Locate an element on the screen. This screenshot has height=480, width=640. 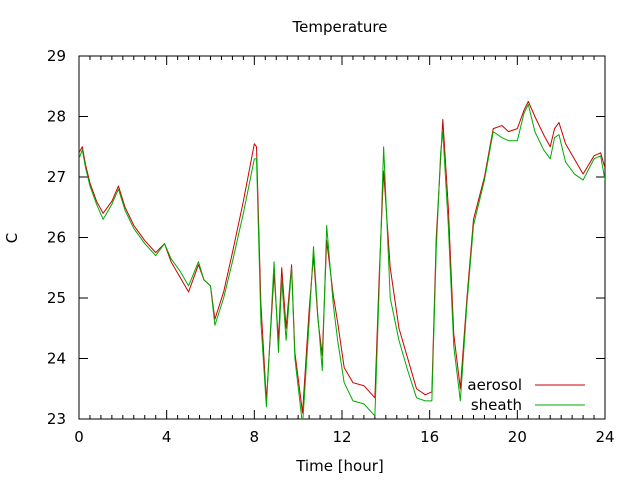
x-tick-label: 0 is located at coordinates (79, 437).